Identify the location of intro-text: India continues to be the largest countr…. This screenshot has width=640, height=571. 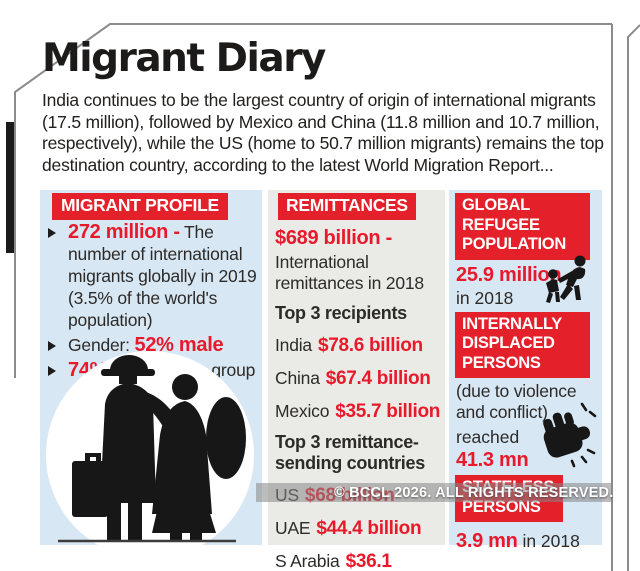
(323, 132).